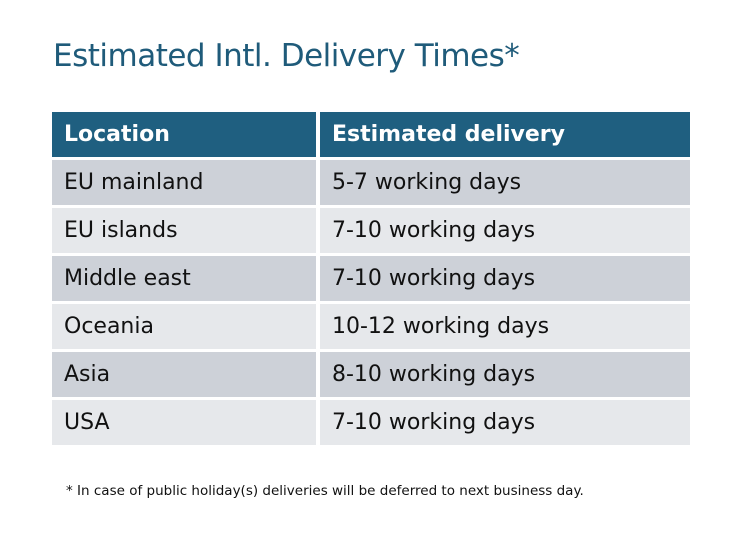  I want to click on location-cell: USA, so click(184, 422).